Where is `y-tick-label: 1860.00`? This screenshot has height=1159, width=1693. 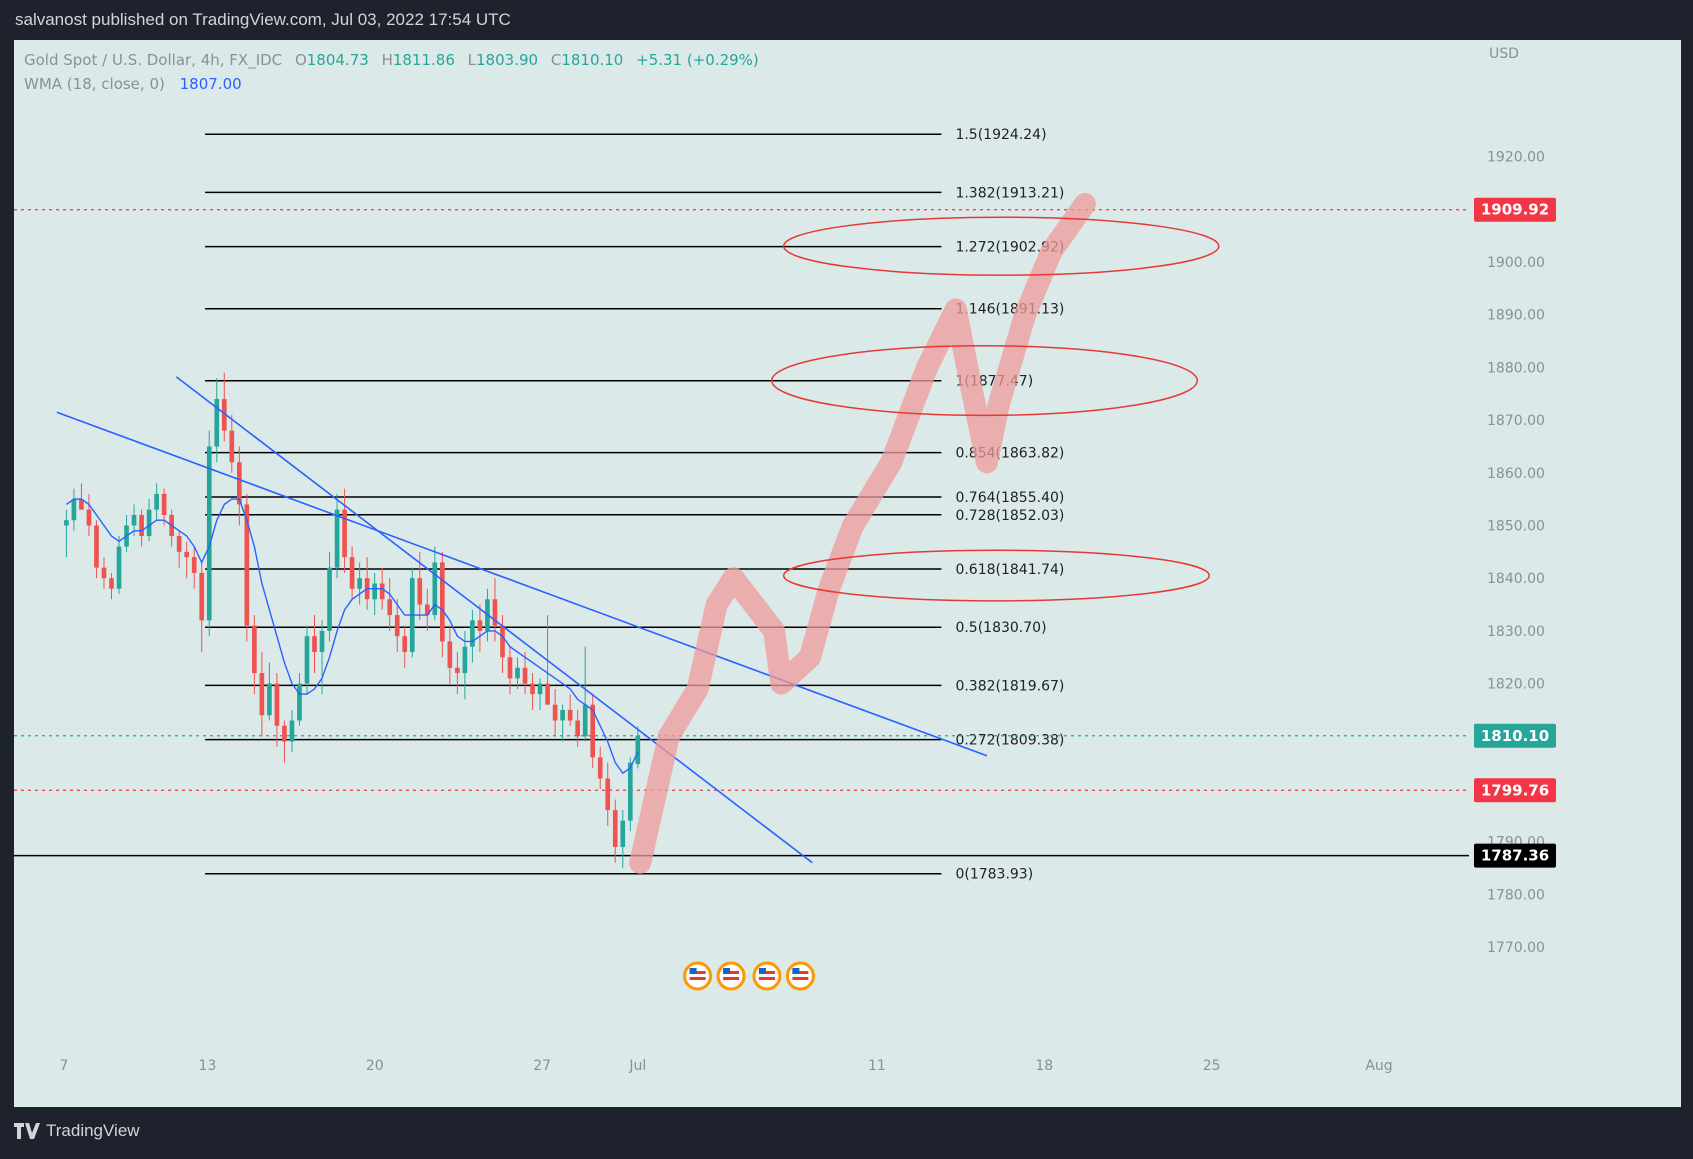
y-tick-label: 1860.00 is located at coordinates (1516, 474).